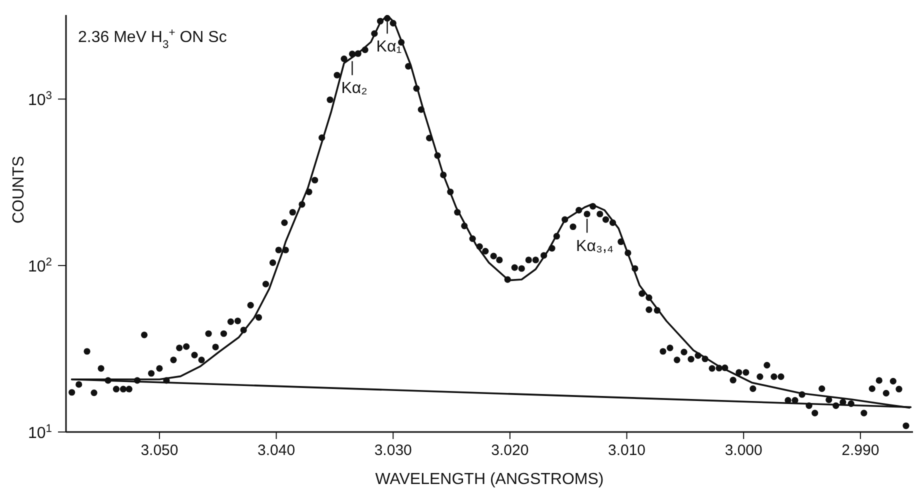 This screenshot has height=496, width=921. Describe the element at coordinates (277, 450) in the screenshot. I see `x-tick-label: 3.040` at that location.